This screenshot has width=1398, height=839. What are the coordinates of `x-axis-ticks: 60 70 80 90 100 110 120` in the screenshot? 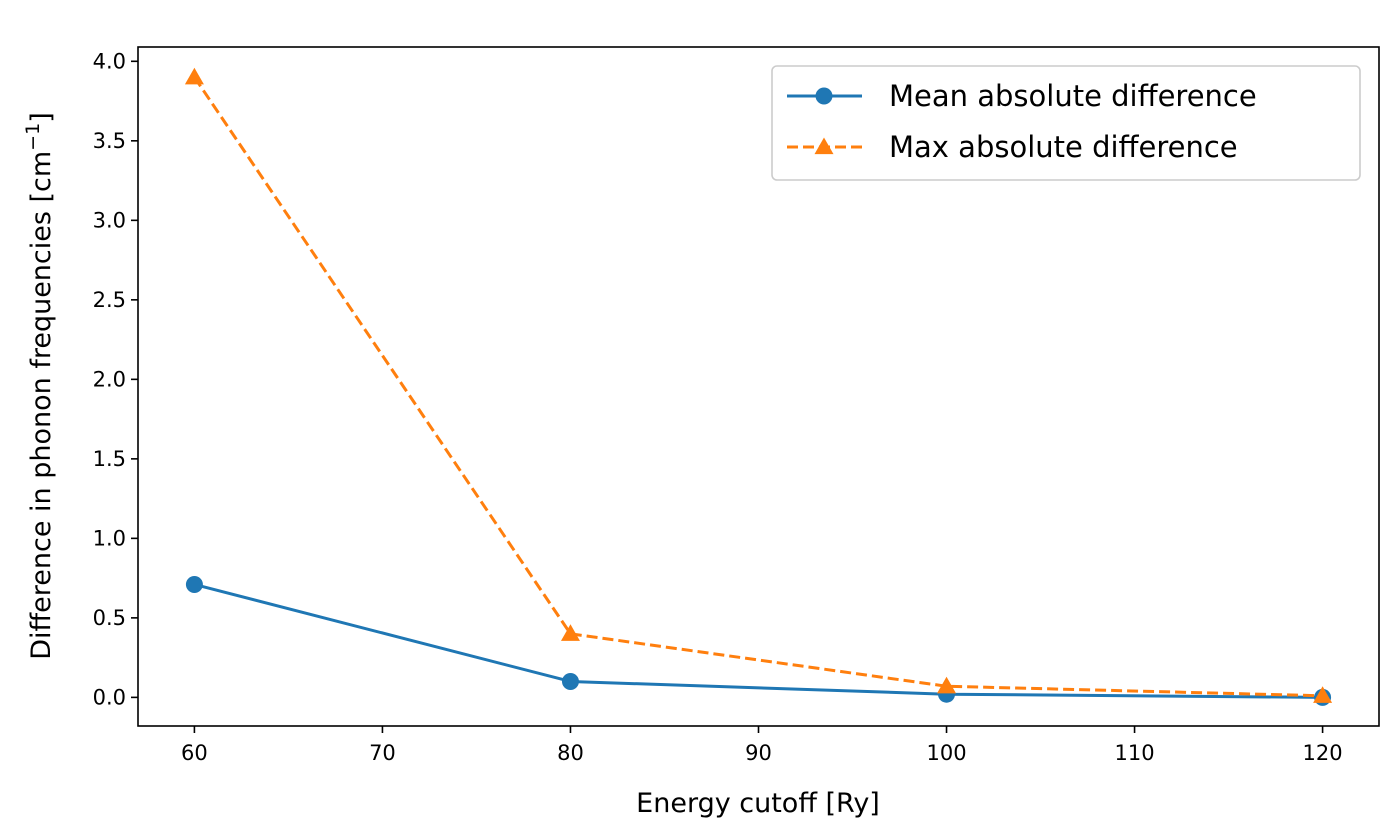 It's located at (762, 745).